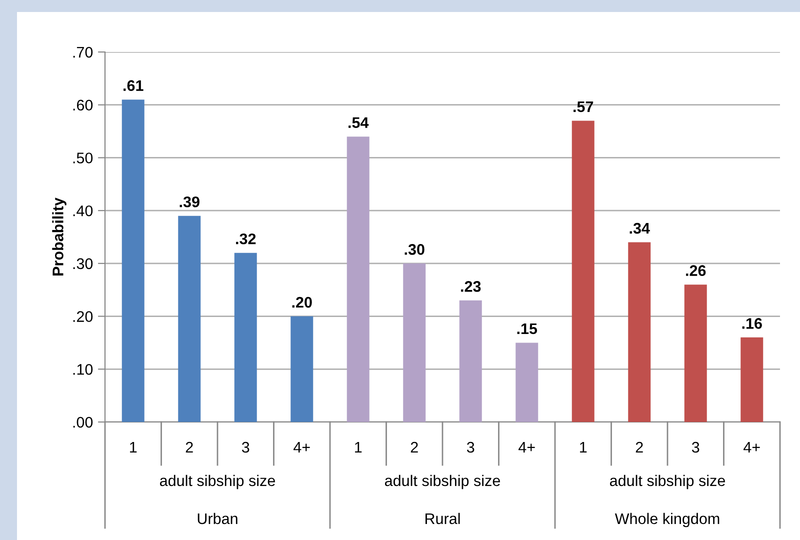  Describe the element at coordinates (83, 369) in the screenshot. I see `y-tick-label: .10` at that location.